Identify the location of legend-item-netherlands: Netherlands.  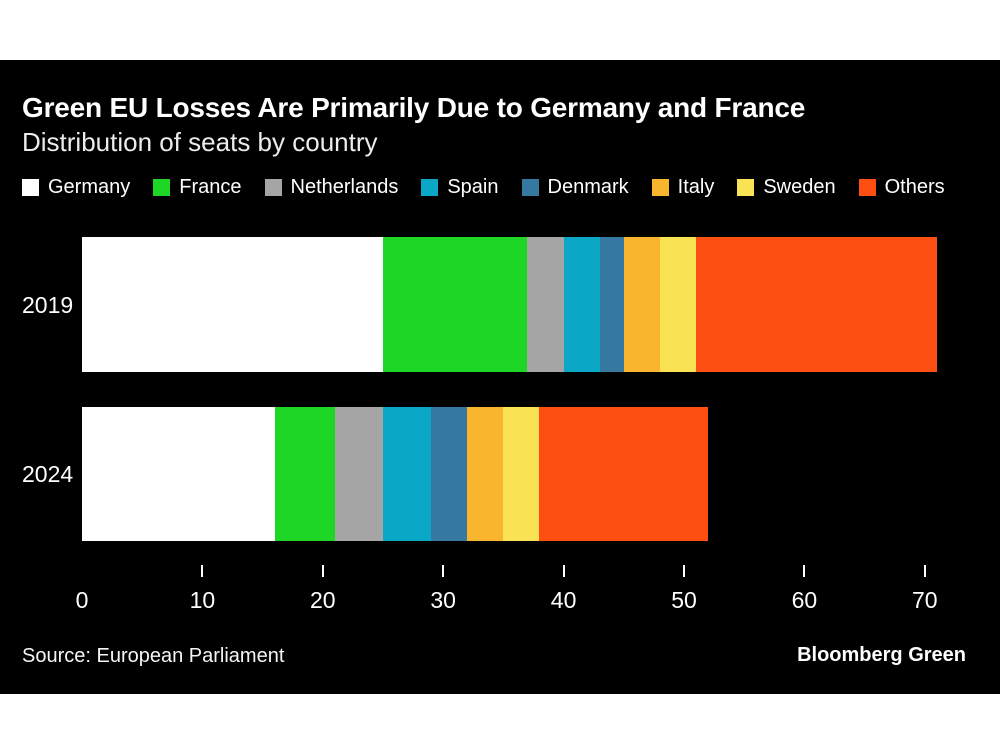
(331, 187).